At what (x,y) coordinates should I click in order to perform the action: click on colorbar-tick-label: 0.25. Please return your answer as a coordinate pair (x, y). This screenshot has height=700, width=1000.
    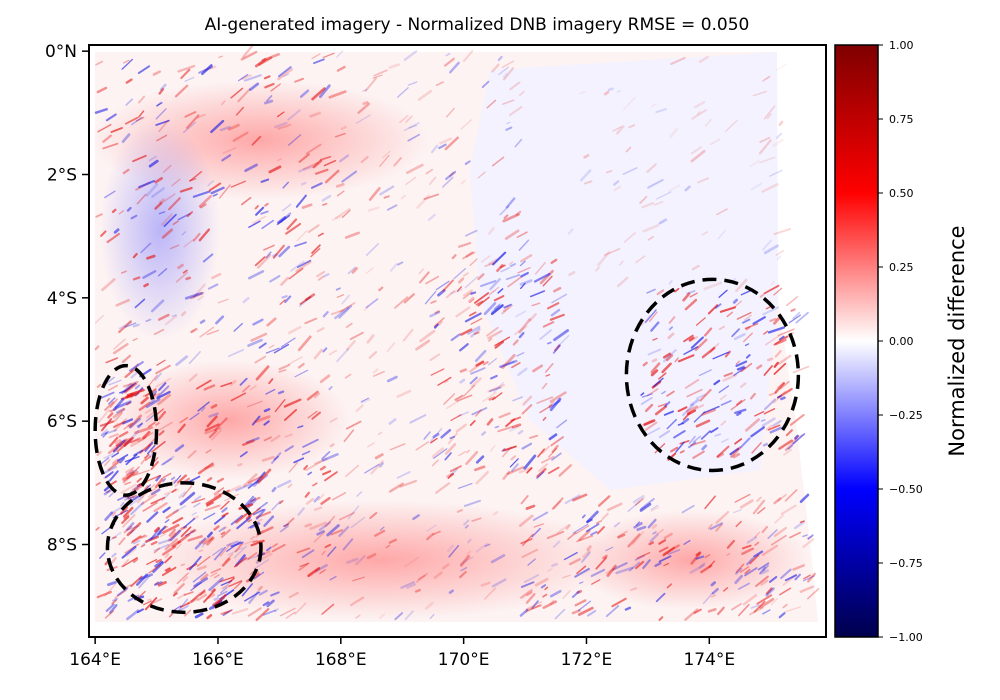
    Looking at the image, I should click on (901, 267).